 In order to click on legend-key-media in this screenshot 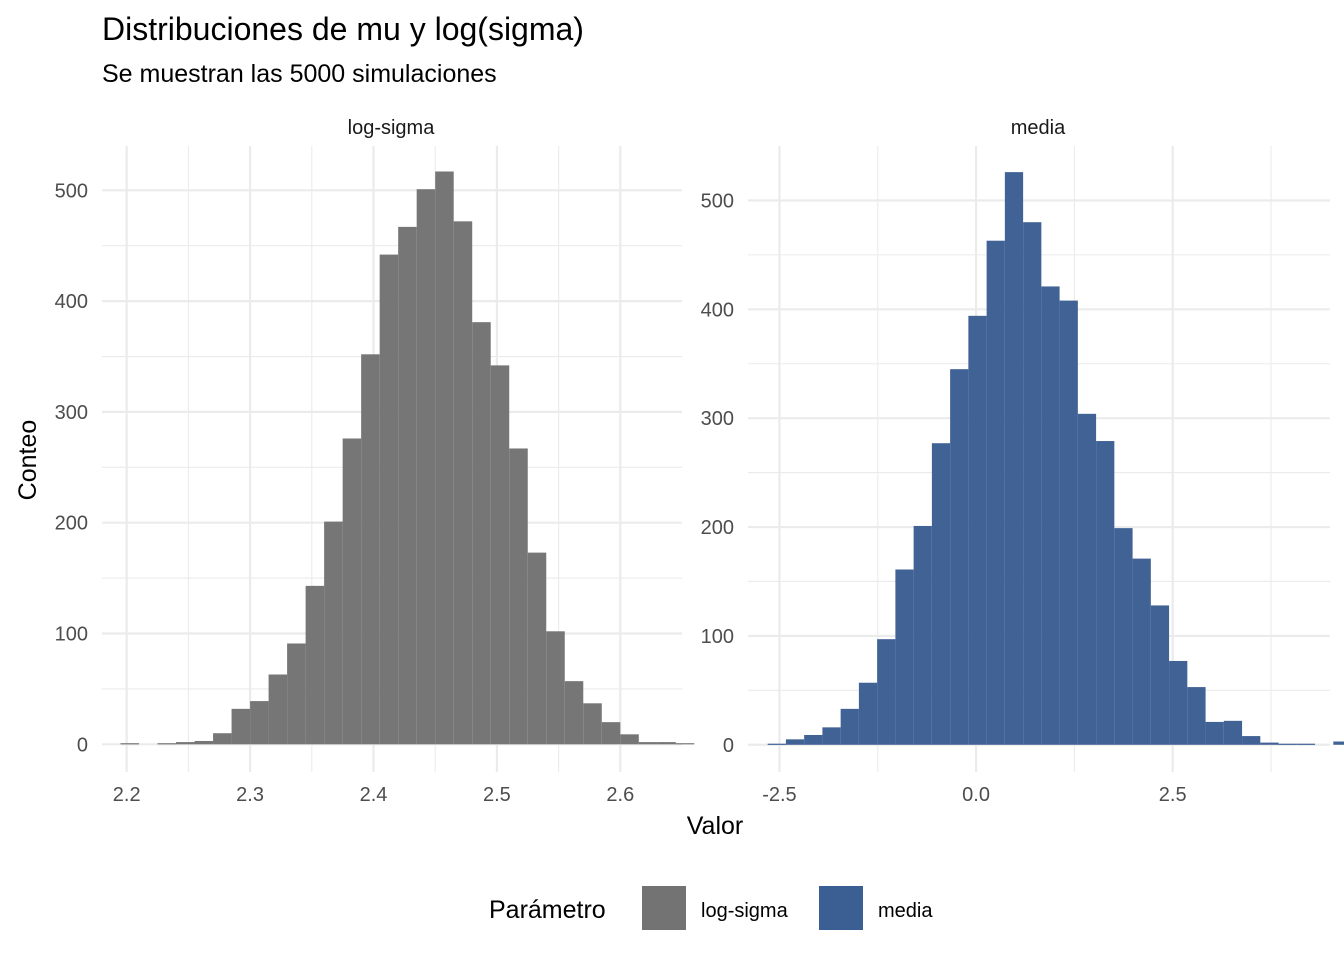, I will do `click(841, 908)`.